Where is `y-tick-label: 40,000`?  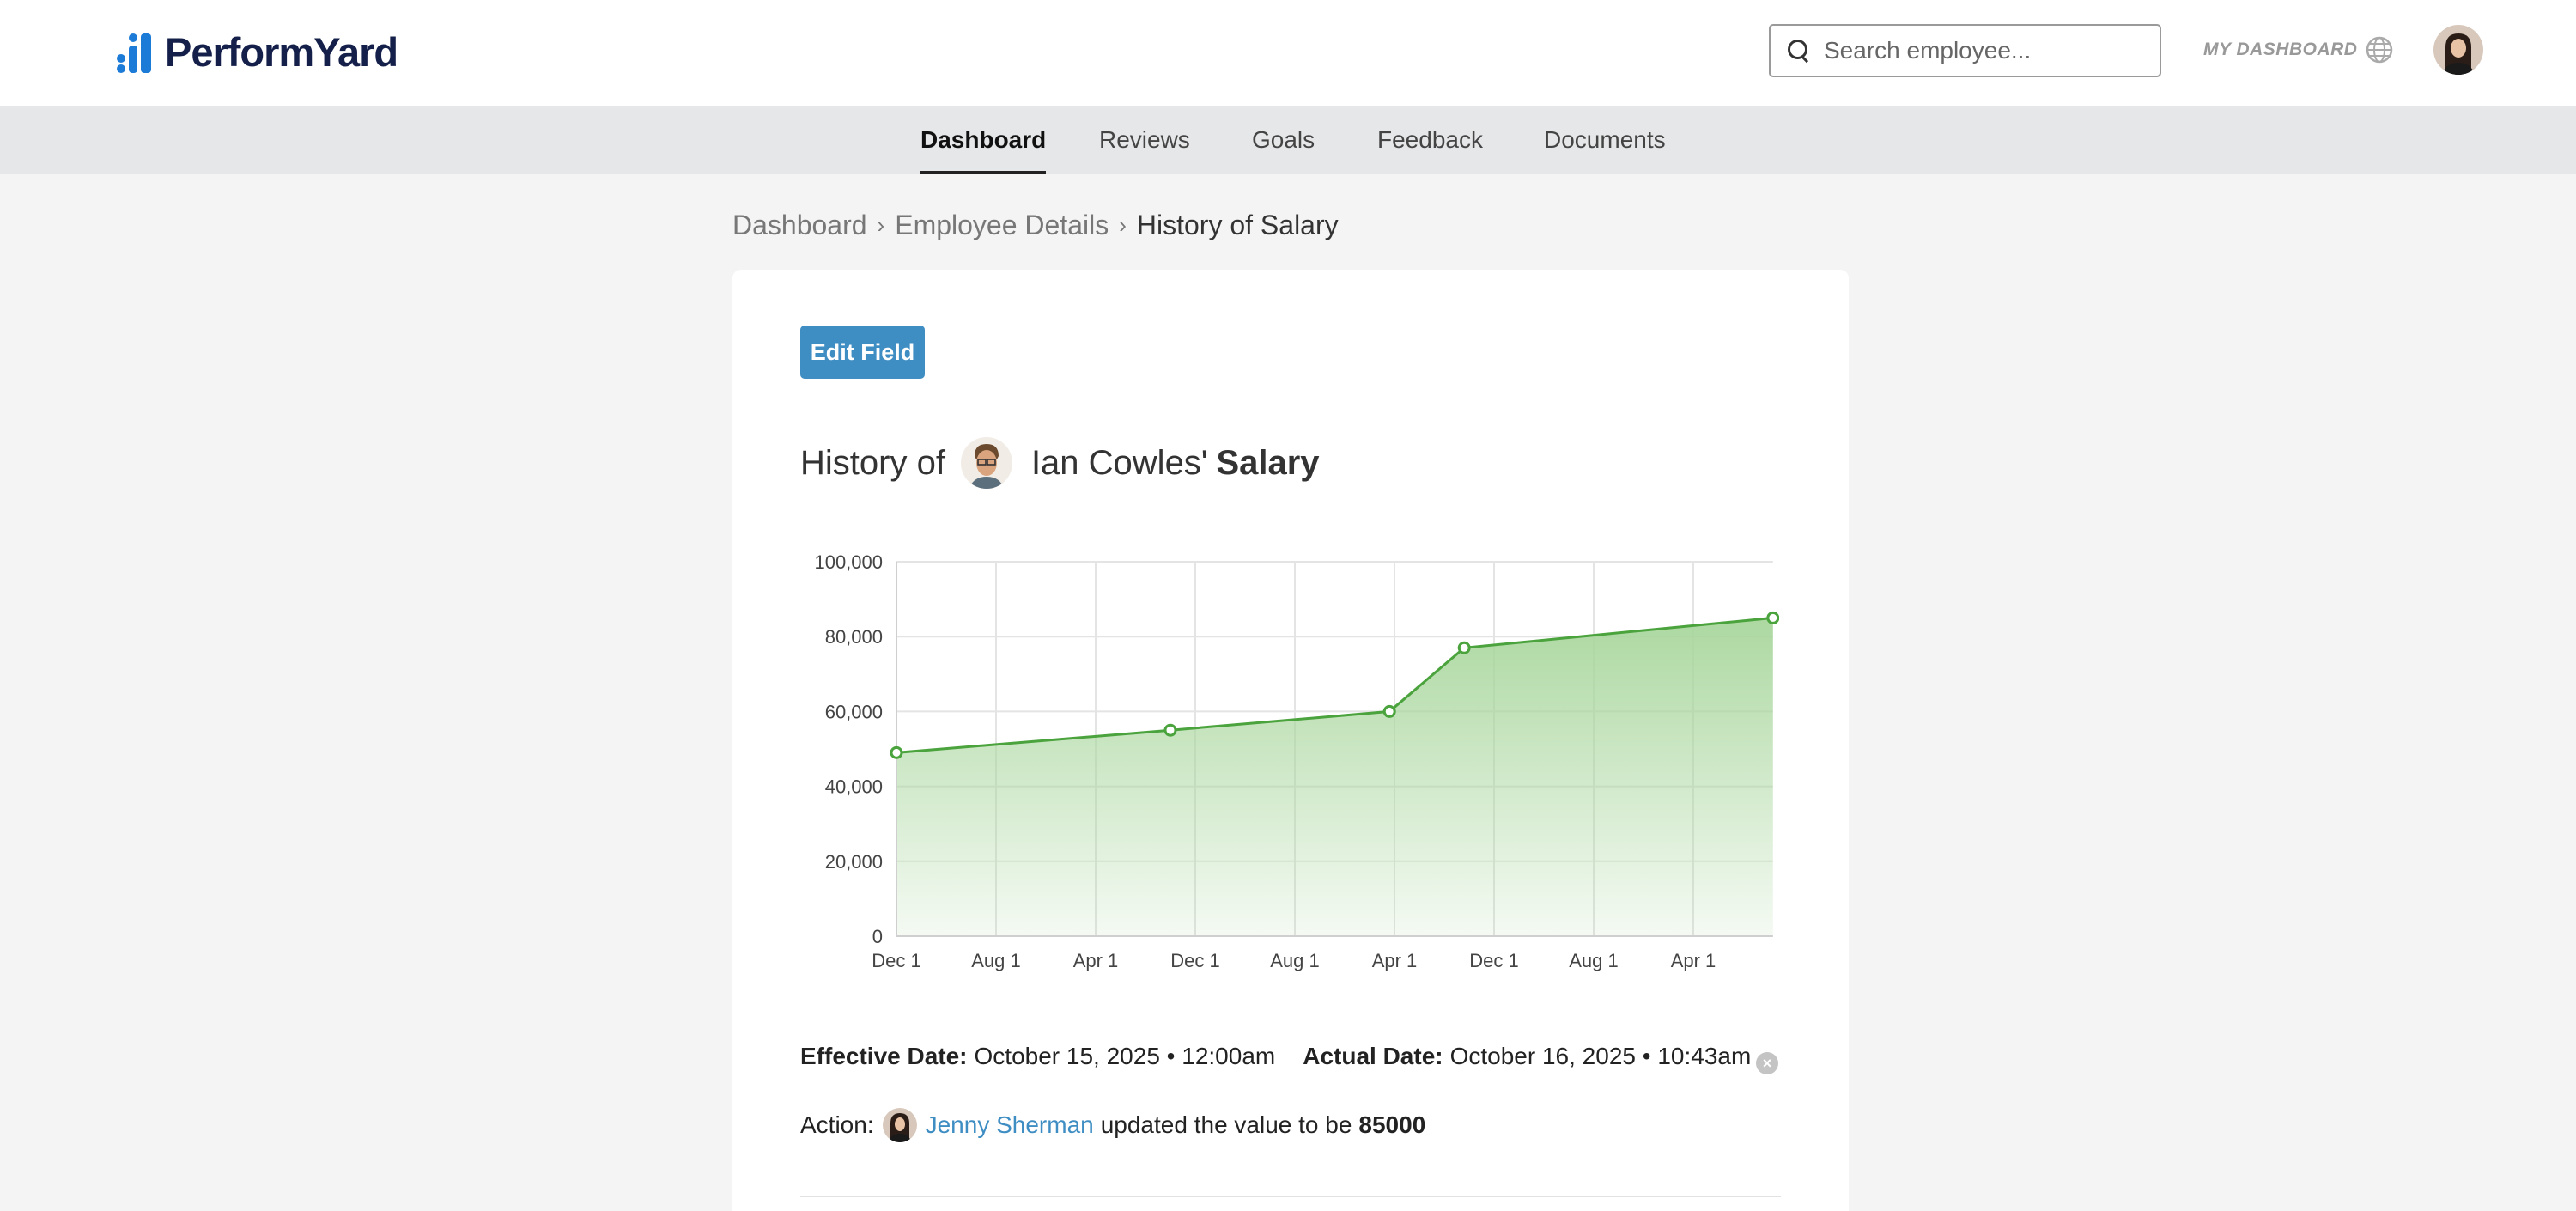
y-tick-label: 40,000 is located at coordinates (854, 787).